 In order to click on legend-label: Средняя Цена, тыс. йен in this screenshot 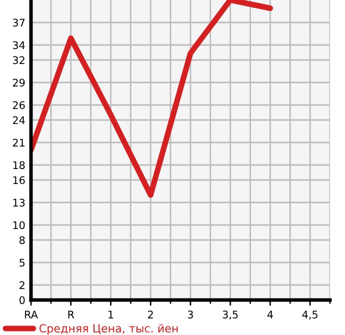, I will do `click(109, 329)`.